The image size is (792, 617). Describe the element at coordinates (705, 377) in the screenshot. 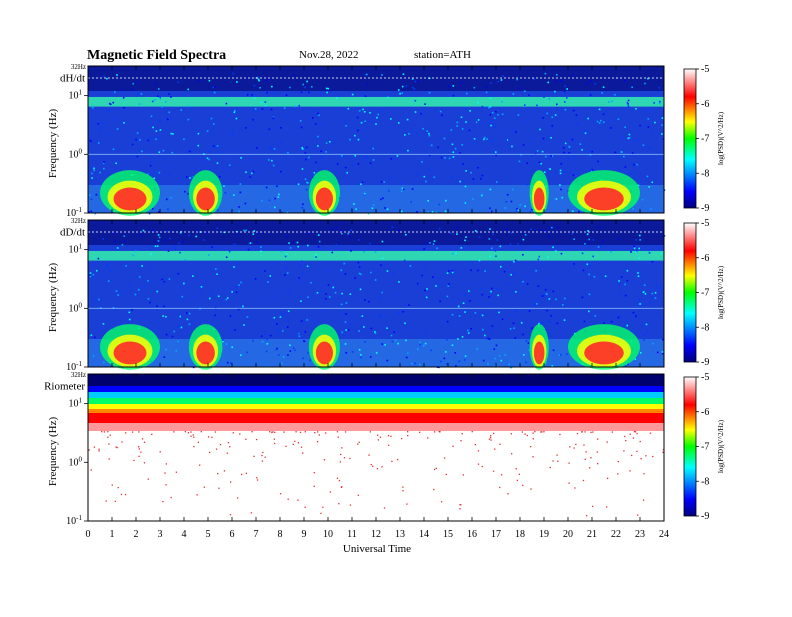

I see `colorbar-tick-label: -5` at that location.